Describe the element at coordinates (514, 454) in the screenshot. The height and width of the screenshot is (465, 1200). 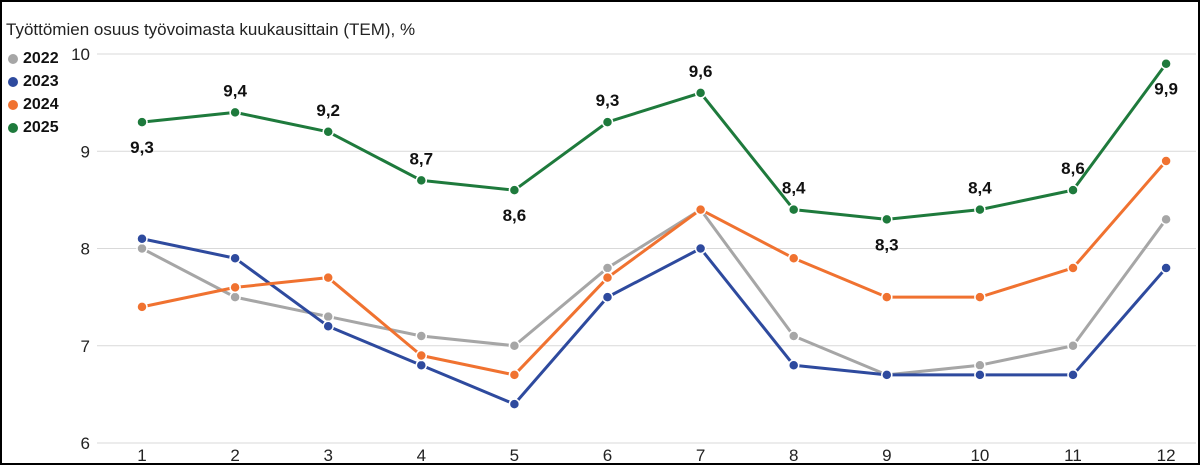
I see `x-tick-label: 5` at that location.